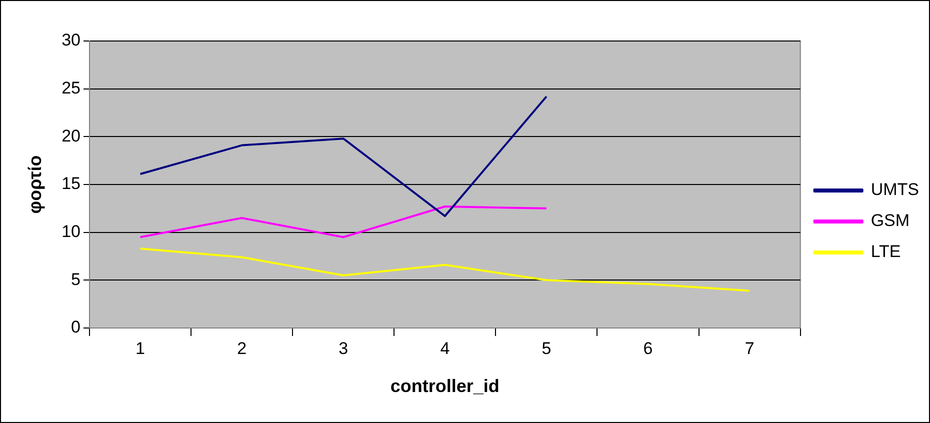 Image resolution: width=930 pixels, height=423 pixels. I want to click on x-tick-label: 1, so click(141, 348).